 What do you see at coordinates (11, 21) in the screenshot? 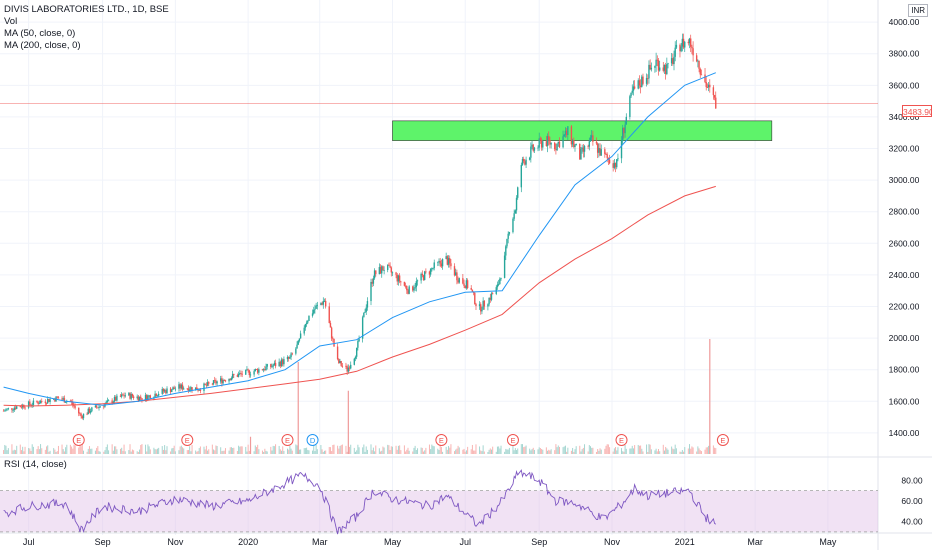
I see `vol-label: Vol` at bounding box center [11, 21].